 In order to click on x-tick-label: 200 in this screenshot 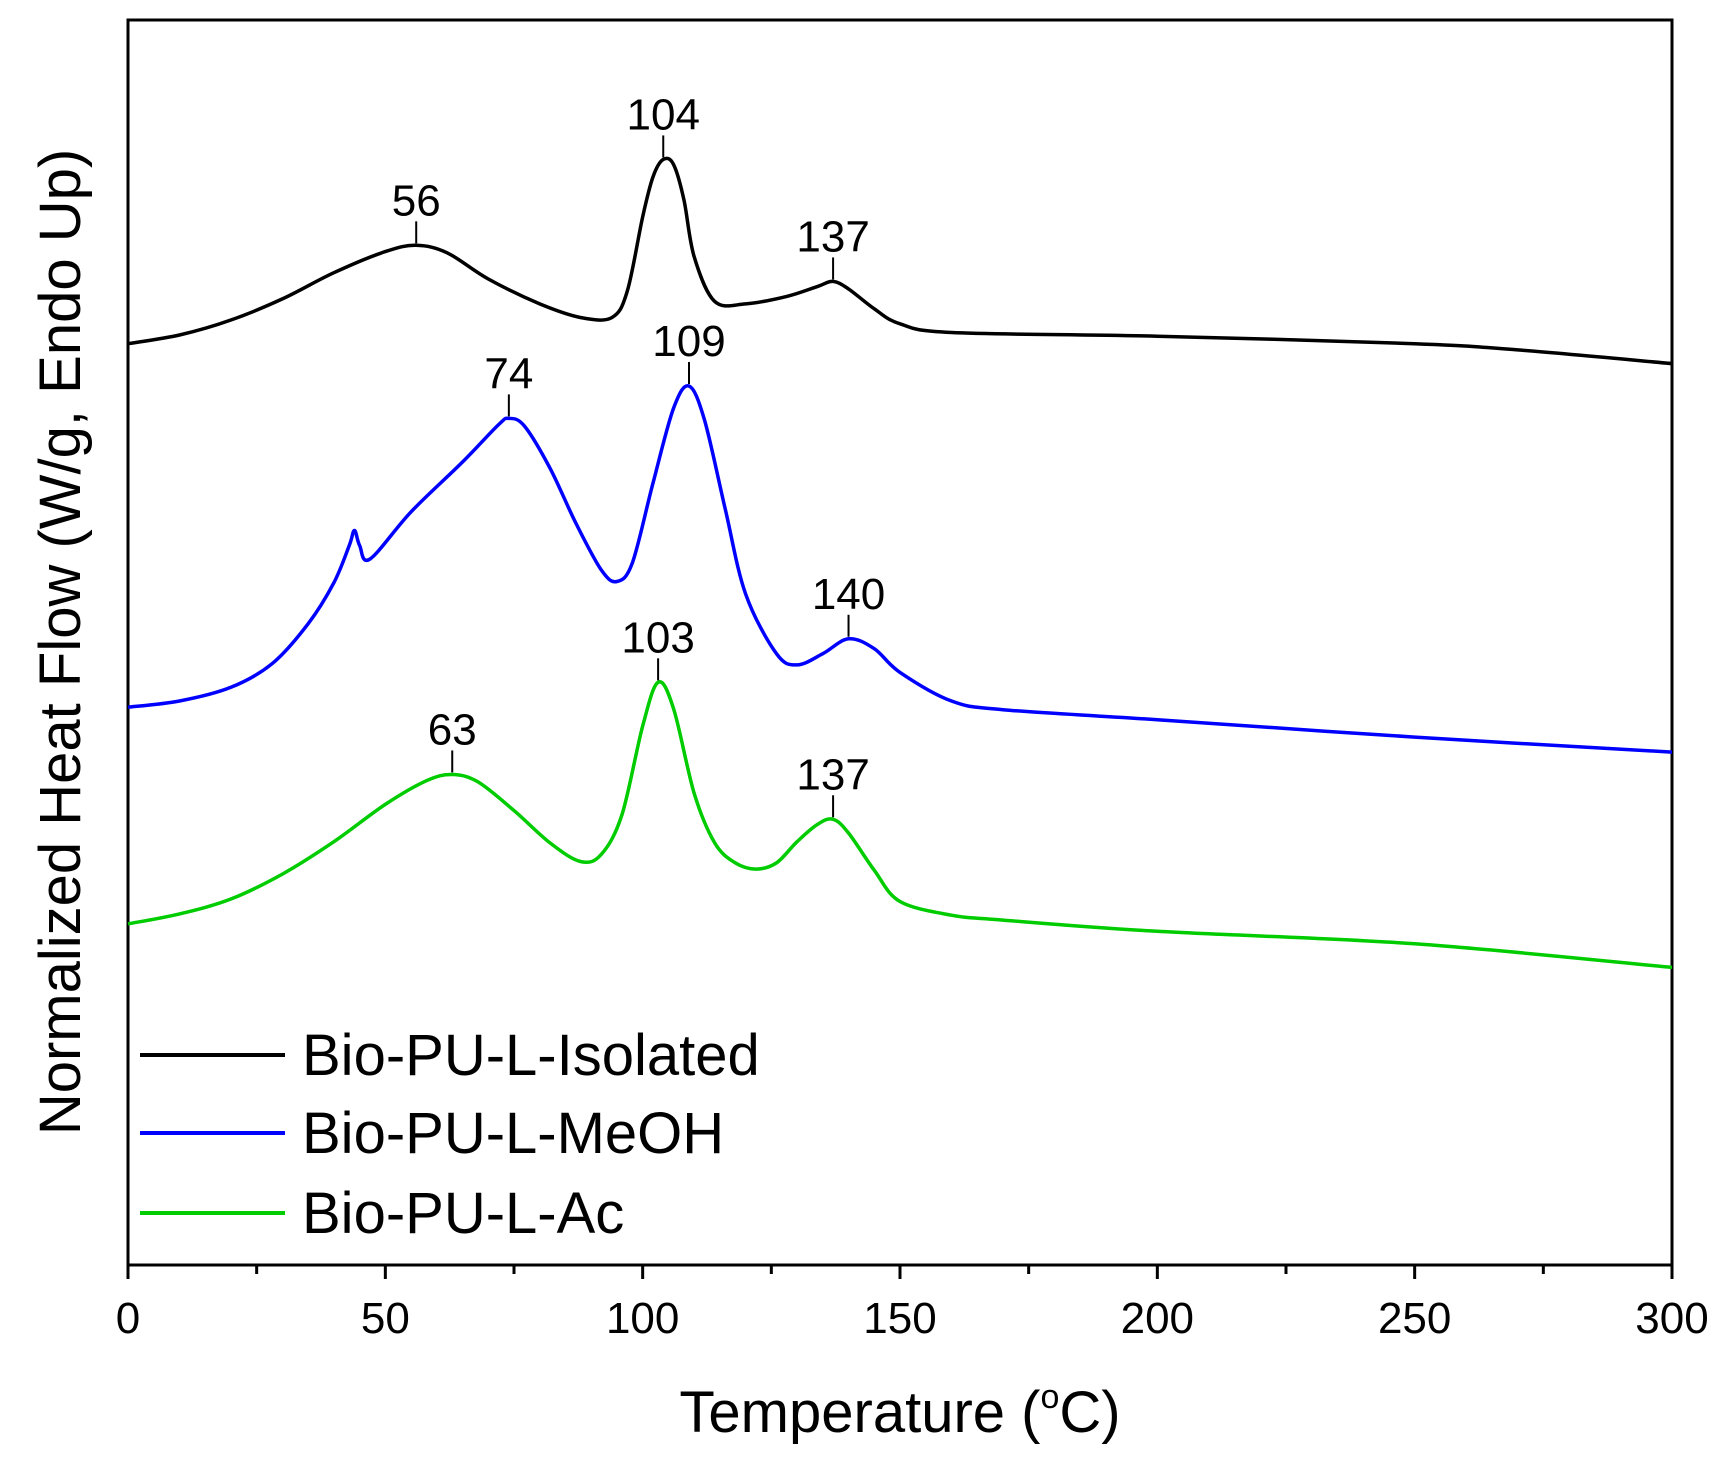, I will do `click(1157, 1318)`.